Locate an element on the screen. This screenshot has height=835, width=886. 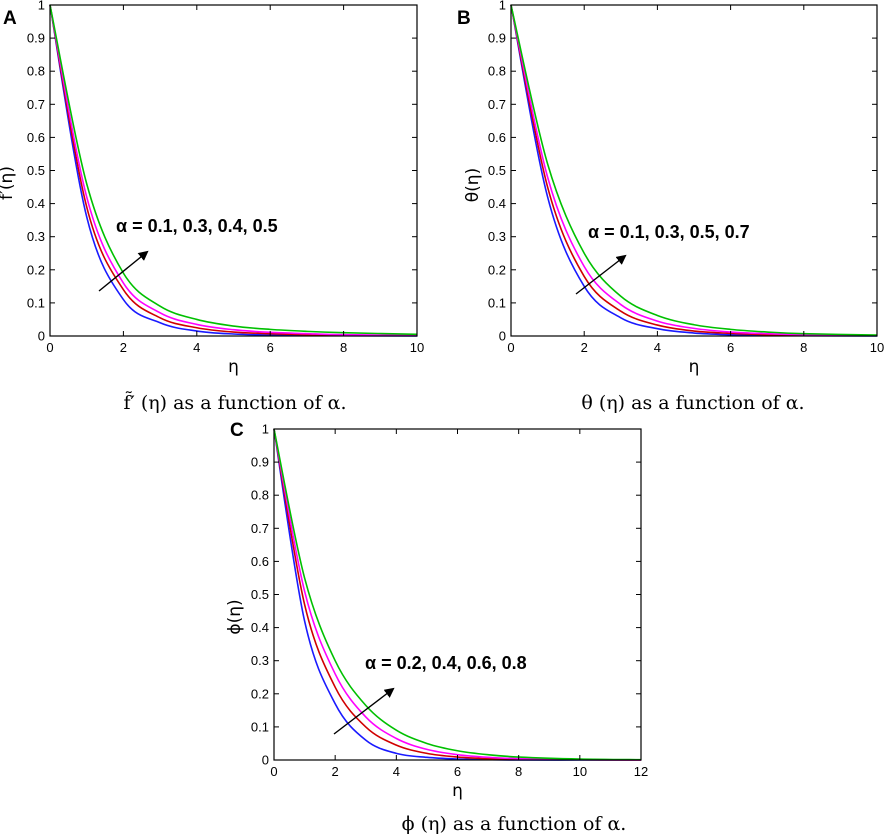
alpha-annotation: α = 0.2, 0.4, 0.6, 0.8 is located at coordinates (446, 663).